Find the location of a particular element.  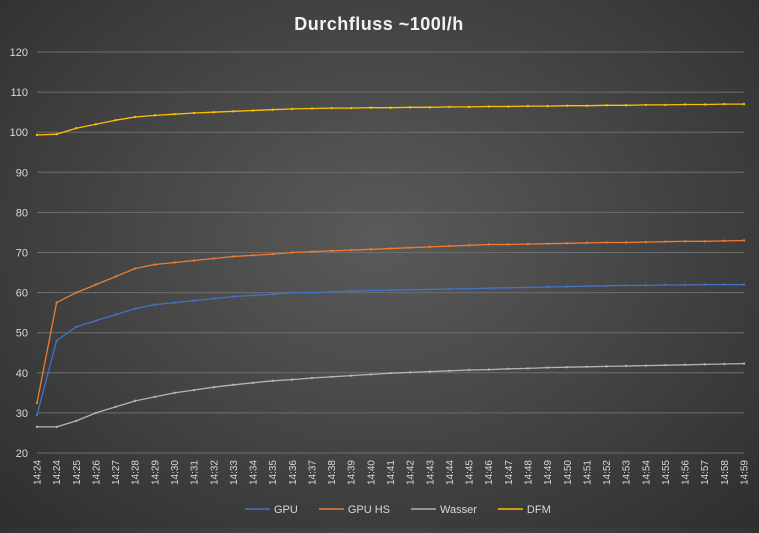

x-tick-label: 14:59 is located at coordinates (745, 472).